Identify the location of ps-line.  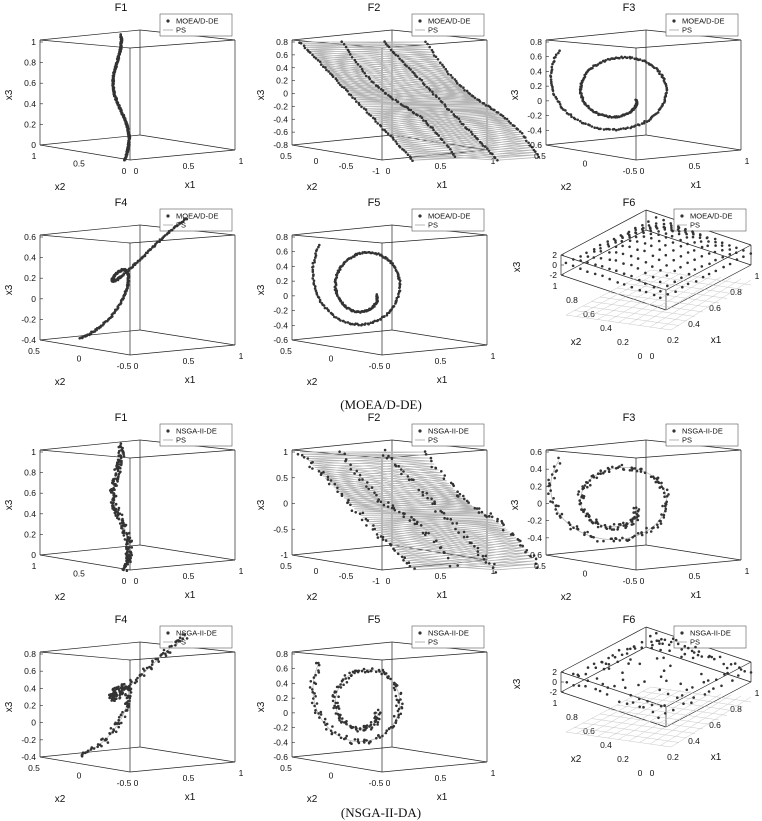
(608, 500).